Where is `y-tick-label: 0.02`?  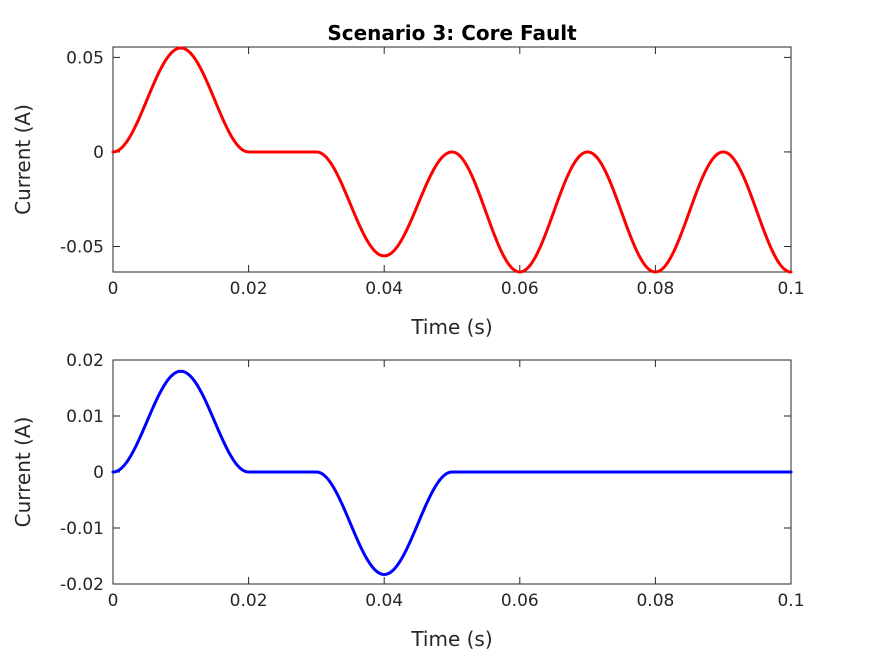 y-tick-label: 0.02 is located at coordinates (85, 361).